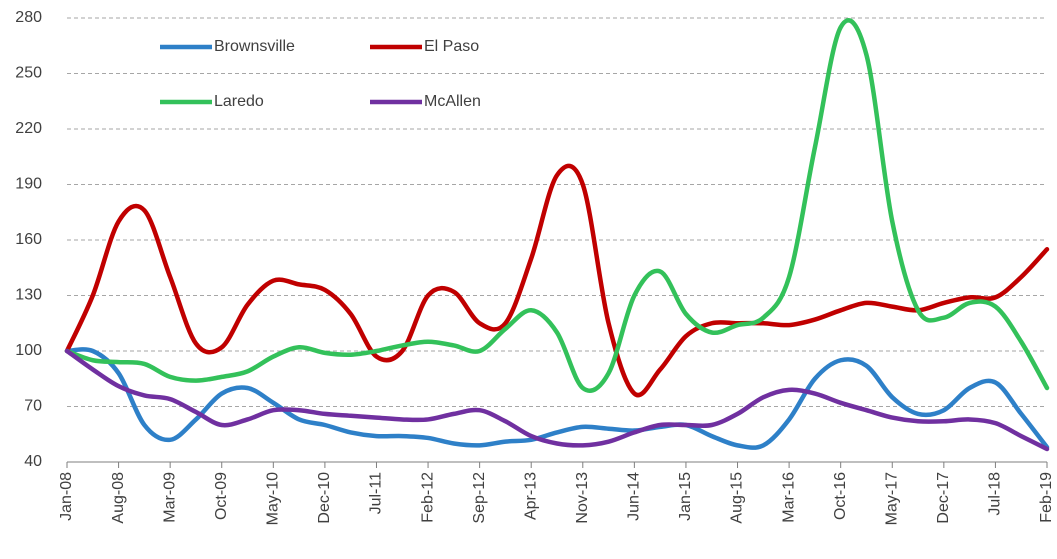 The image size is (1057, 559). Describe the element at coordinates (28, 184) in the screenshot. I see `y-tick-label: 190` at that location.